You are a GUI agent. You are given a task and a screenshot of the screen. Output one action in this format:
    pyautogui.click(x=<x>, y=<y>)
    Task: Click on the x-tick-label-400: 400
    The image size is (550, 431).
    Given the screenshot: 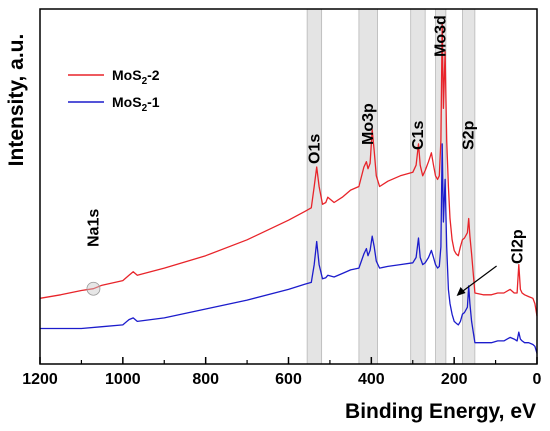 What is the action you would take?
    pyautogui.click(x=371, y=379)
    